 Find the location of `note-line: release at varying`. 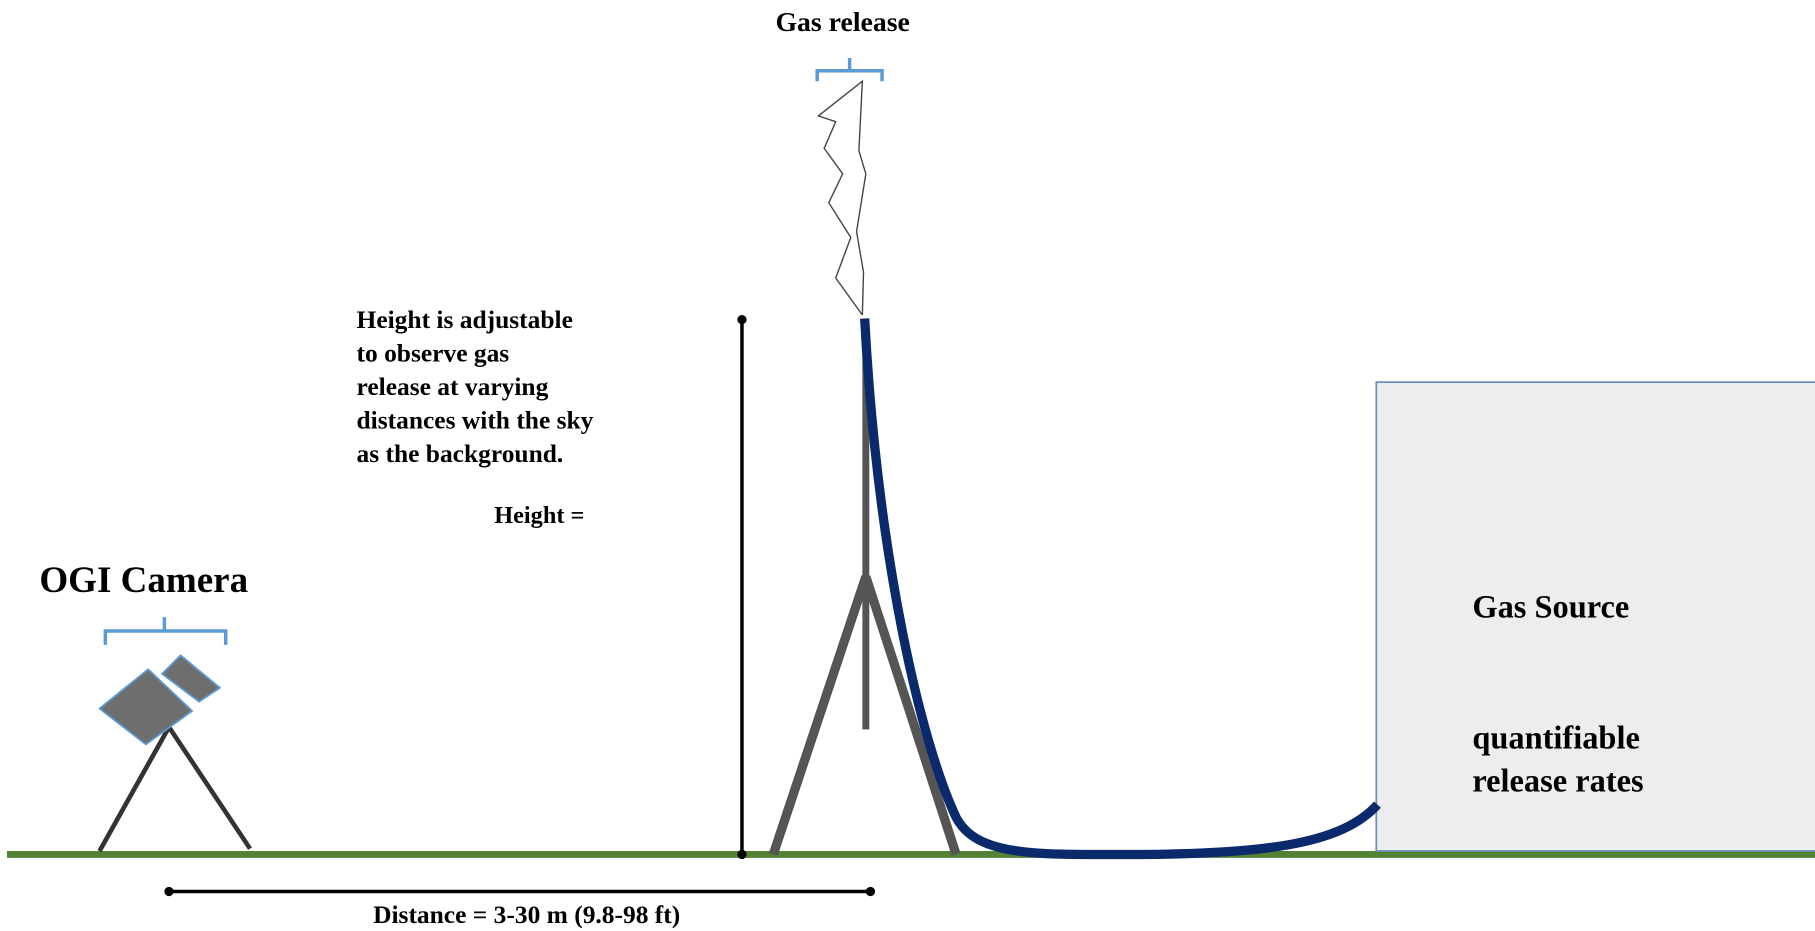

note-line: release at varying is located at coordinates (453, 386).